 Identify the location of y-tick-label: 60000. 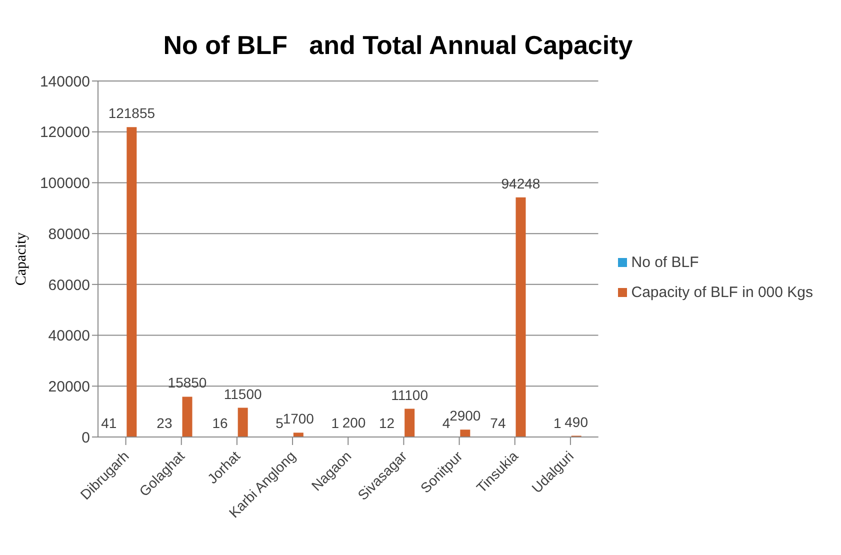
(69, 285).